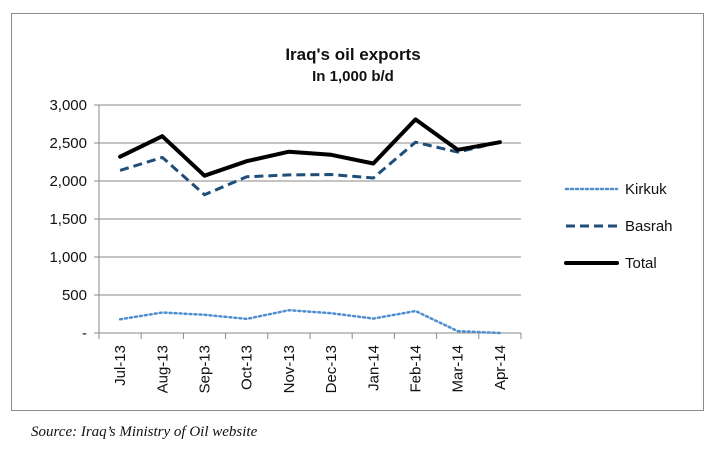  I want to click on series-line-total, so click(310, 147).